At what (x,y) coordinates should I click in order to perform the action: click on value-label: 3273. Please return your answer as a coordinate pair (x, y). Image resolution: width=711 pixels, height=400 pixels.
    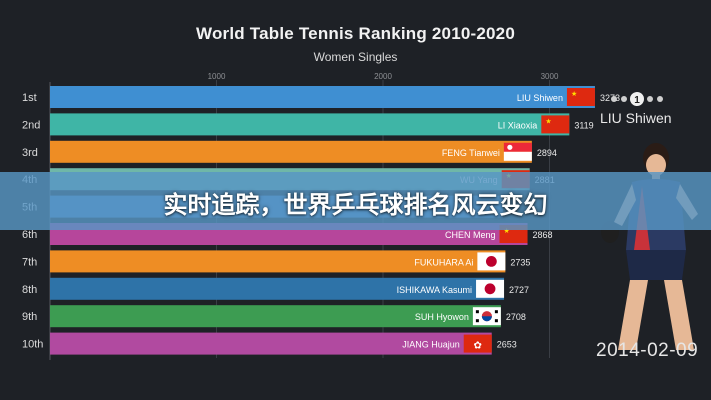
    Looking at the image, I should click on (610, 98).